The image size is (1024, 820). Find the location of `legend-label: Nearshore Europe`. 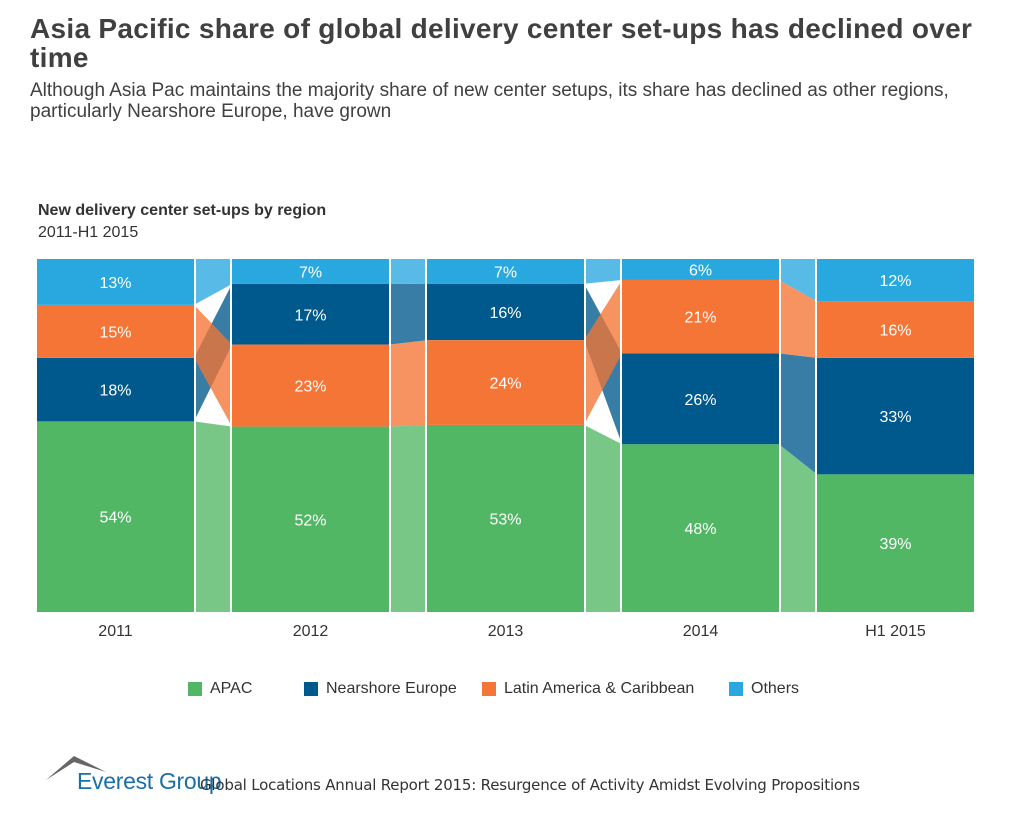

legend-label: Nearshore Europe is located at coordinates (391, 688).